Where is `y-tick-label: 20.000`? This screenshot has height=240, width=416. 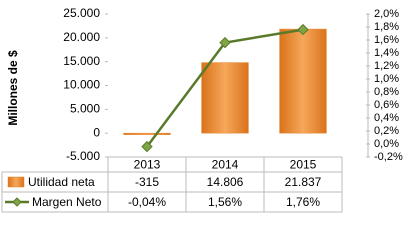
y-tick-label: 20.000 is located at coordinates (81, 37).